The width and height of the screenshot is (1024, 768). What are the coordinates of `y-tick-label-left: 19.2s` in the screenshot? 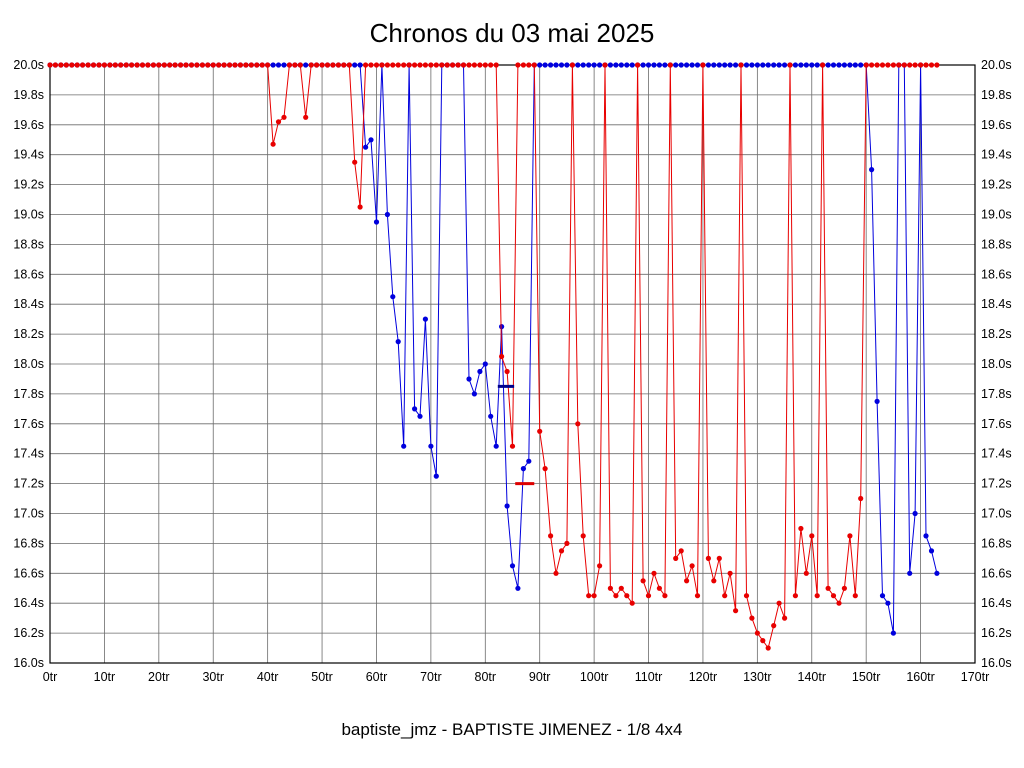 It's located at (28, 185).